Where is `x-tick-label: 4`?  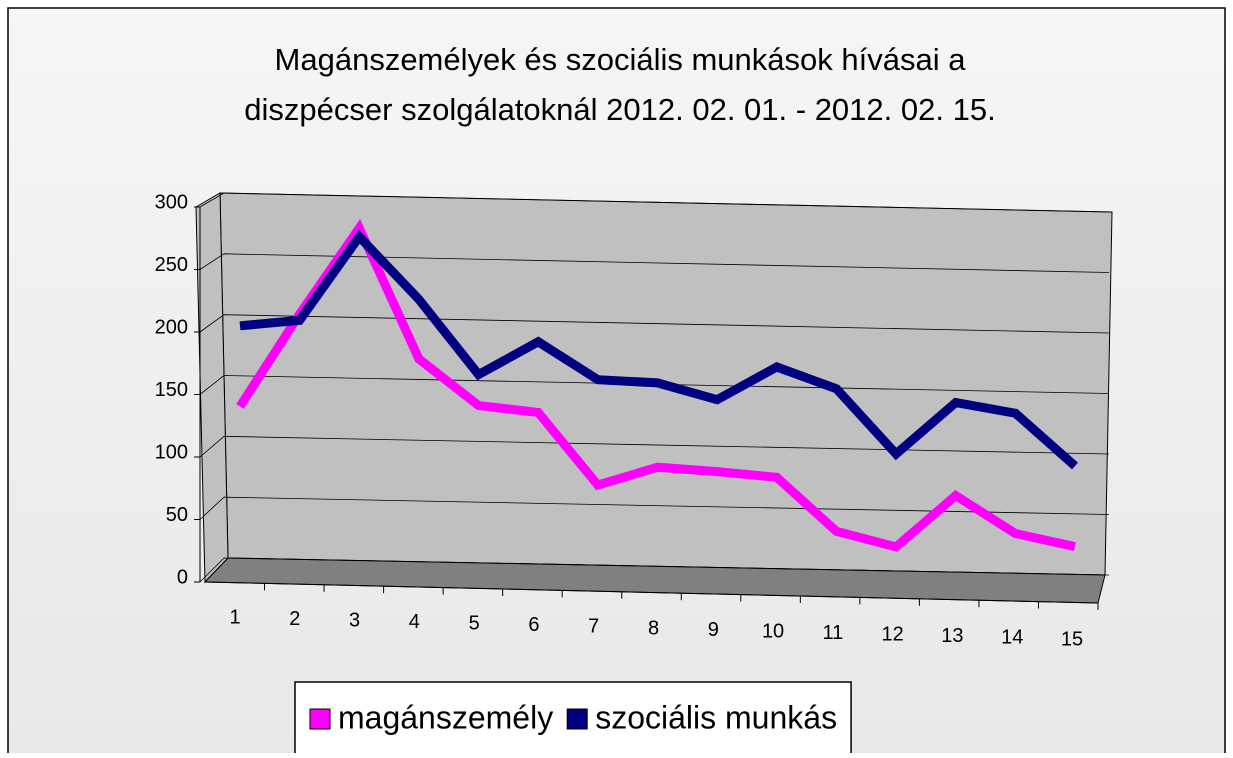
x-tick-label: 4 is located at coordinates (414, 622).